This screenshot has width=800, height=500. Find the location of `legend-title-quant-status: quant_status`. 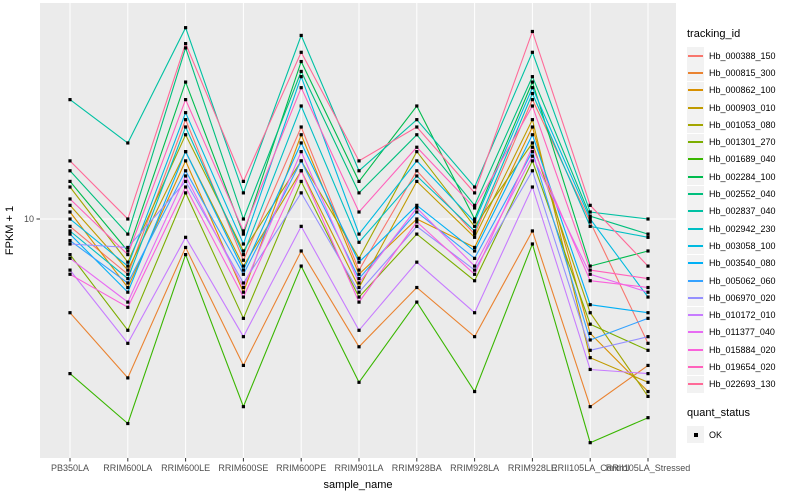

legend-title-quant-status: quant_status is located at coordinates (718, 412).